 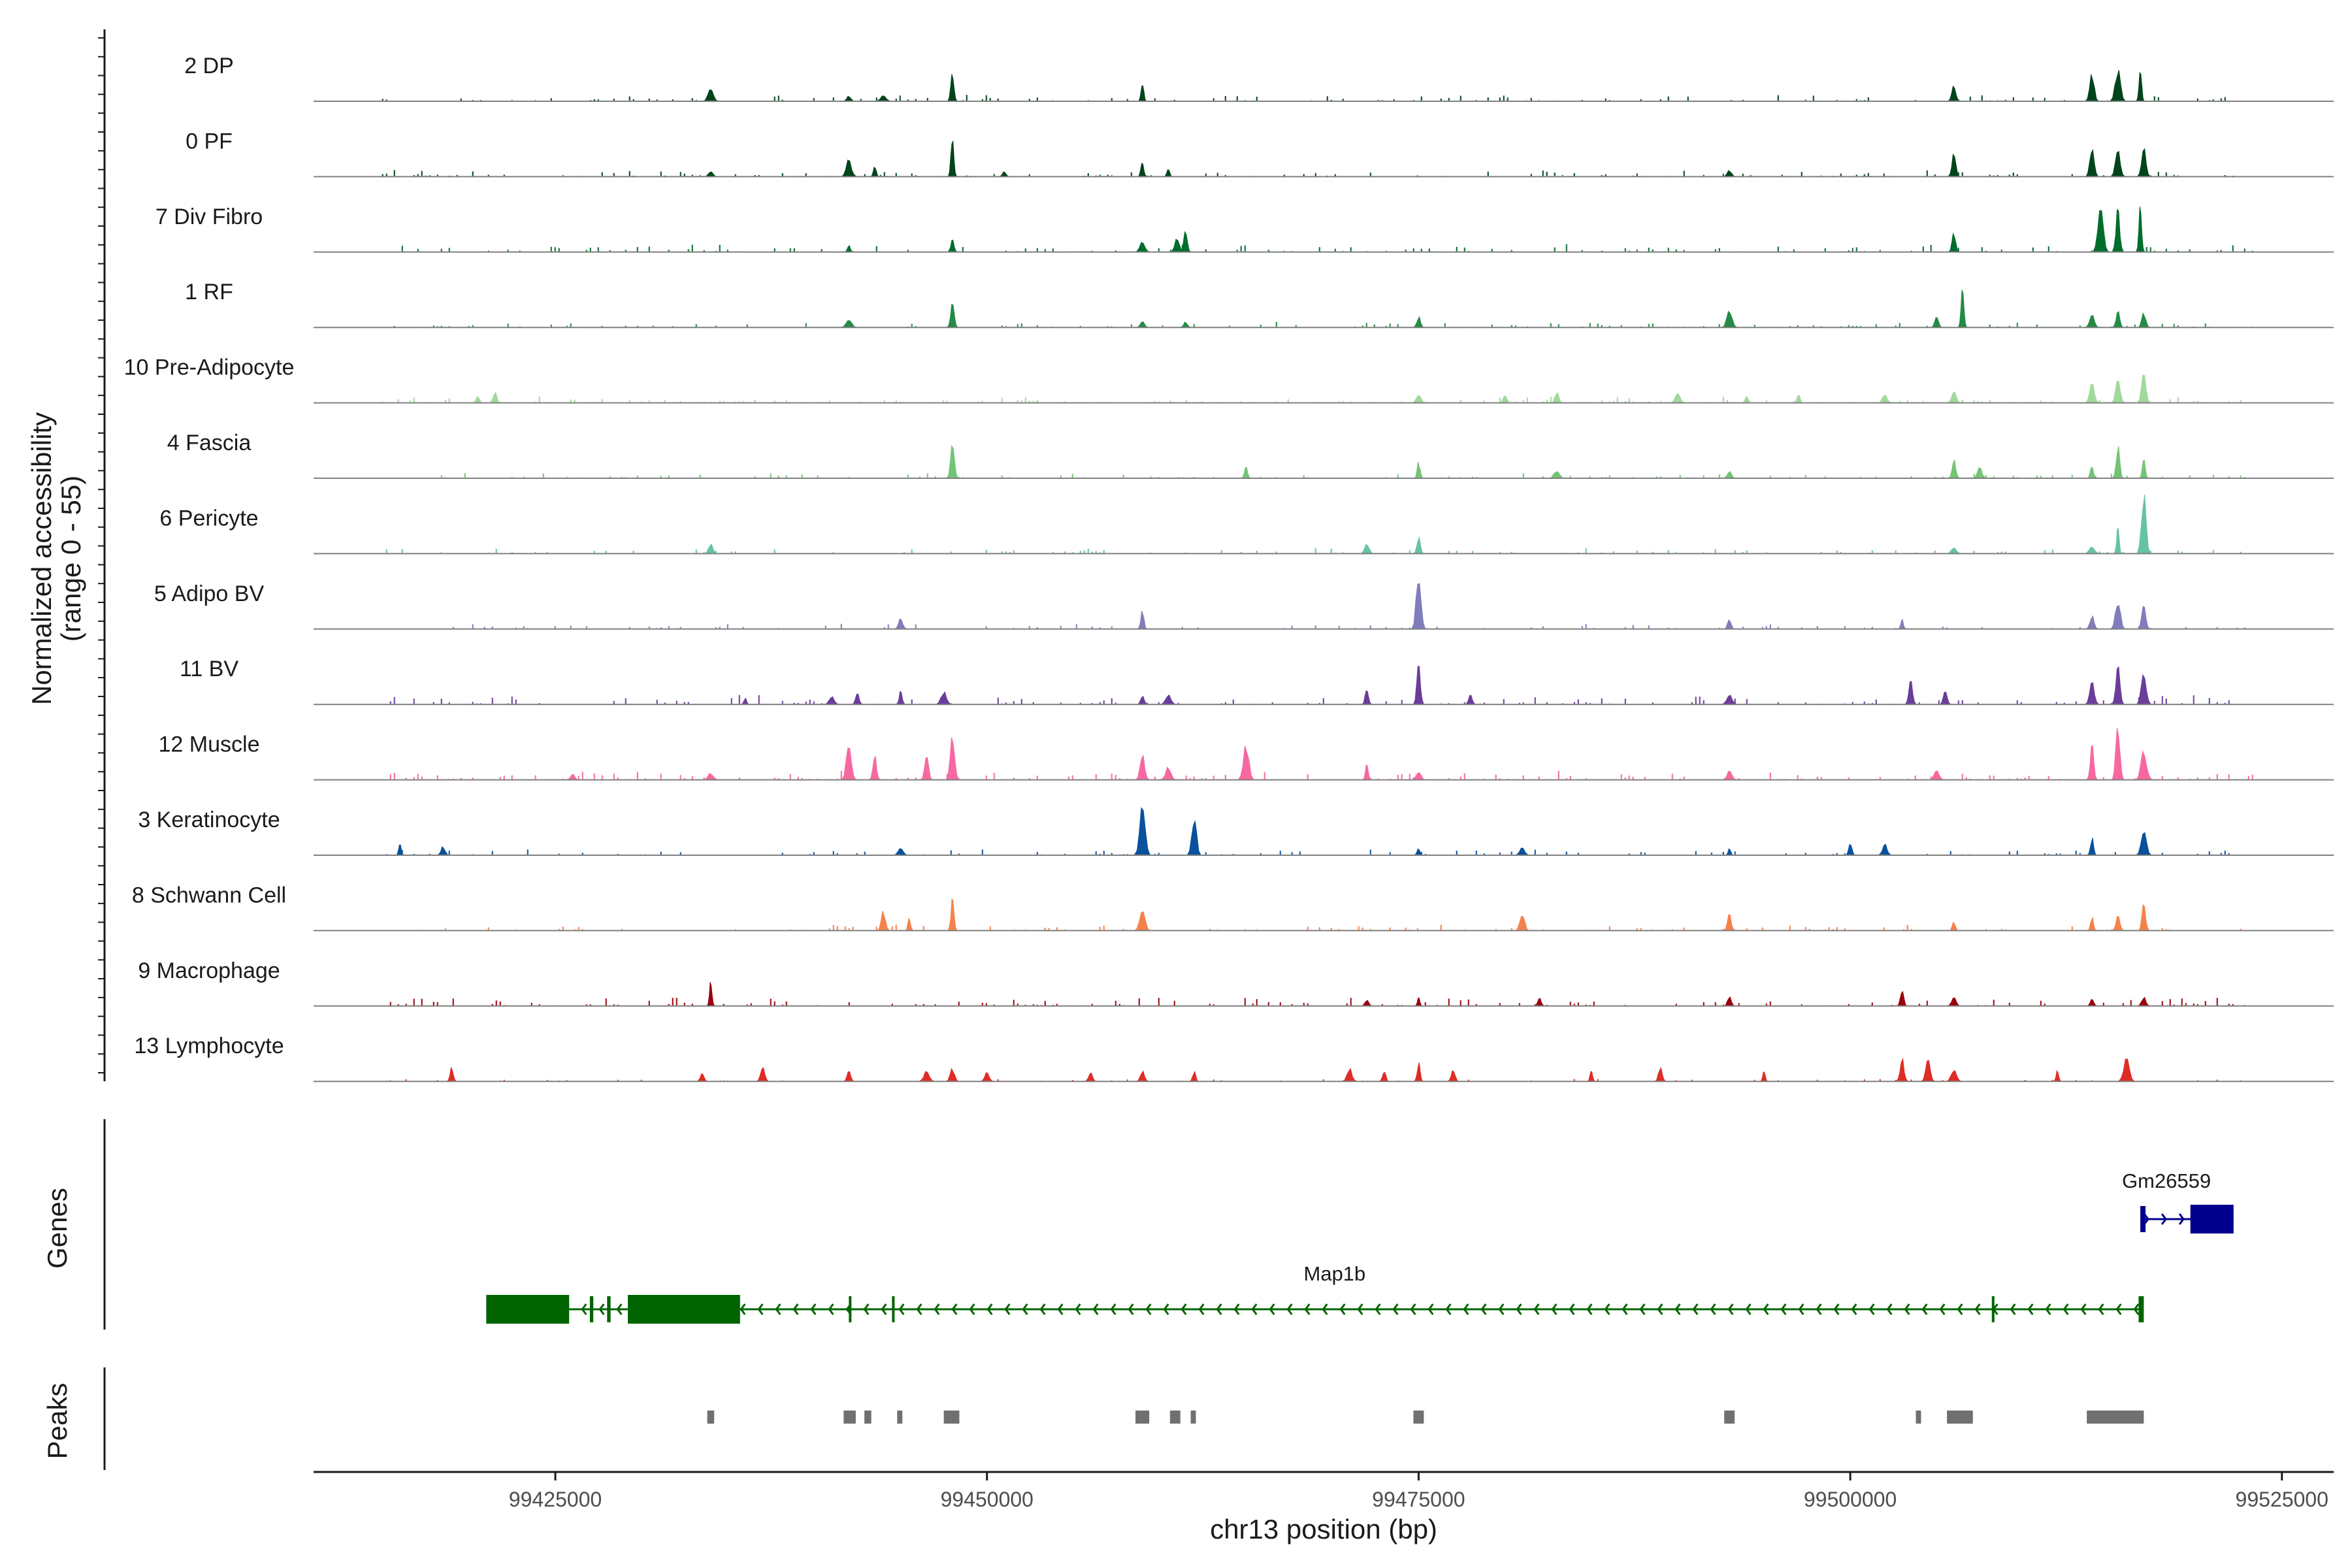 What do you see at coordinates (1259, 78) in the screenshot?
I see `track-2-dp: 2 DP` at bounding box center [1259, 78].